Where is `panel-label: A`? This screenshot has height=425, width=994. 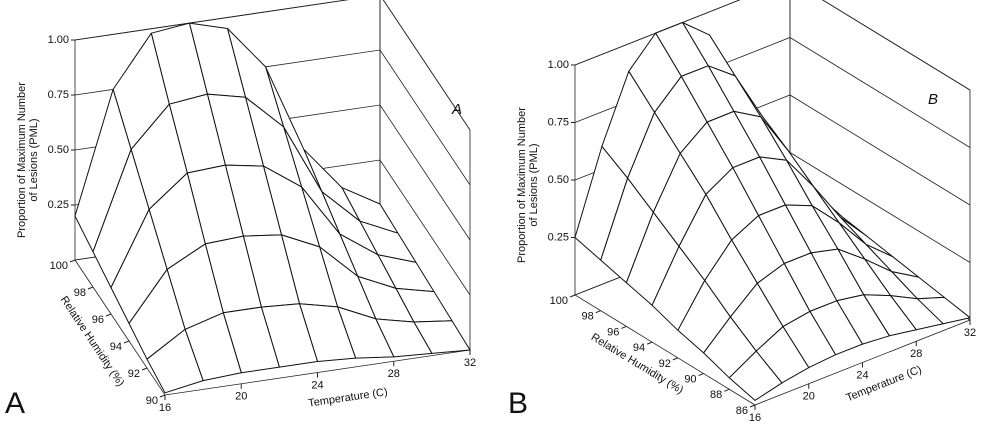
panel-label: A is located at coordinates (15, 403).